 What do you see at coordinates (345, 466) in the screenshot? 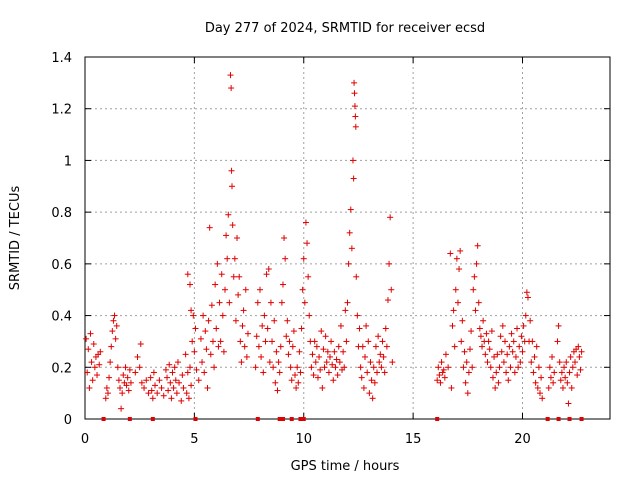
I see `x-axis-label: GPS time / hours` at bounding box center [345, 466].